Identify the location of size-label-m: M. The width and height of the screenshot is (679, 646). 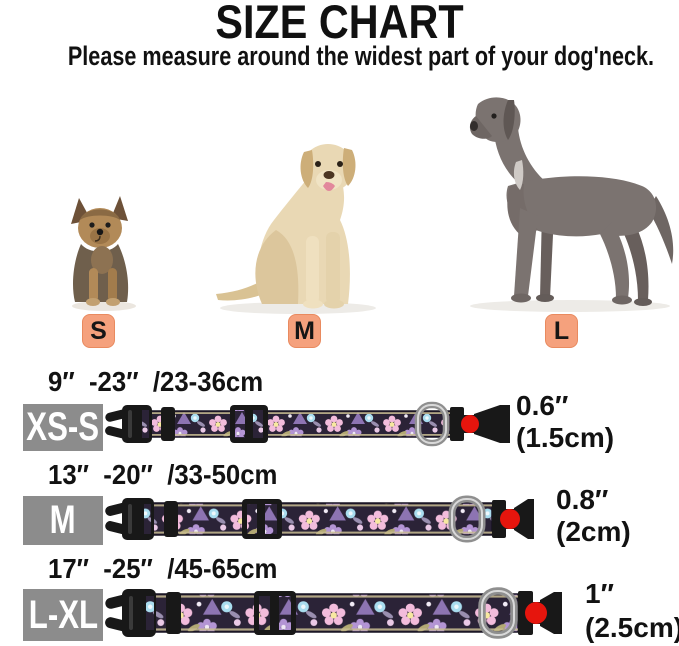
(62, 520).